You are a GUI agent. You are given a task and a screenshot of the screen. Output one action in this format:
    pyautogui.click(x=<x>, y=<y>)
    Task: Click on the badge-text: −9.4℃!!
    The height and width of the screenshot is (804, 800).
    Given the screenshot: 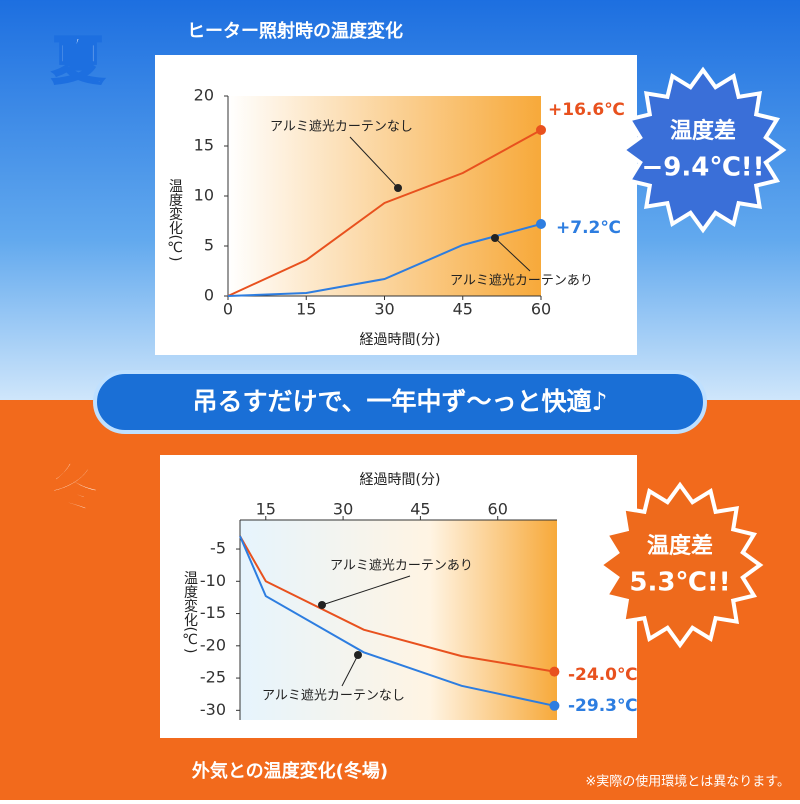 What is the action you would take?
    pyautogui.click(x=702, y=168)
    